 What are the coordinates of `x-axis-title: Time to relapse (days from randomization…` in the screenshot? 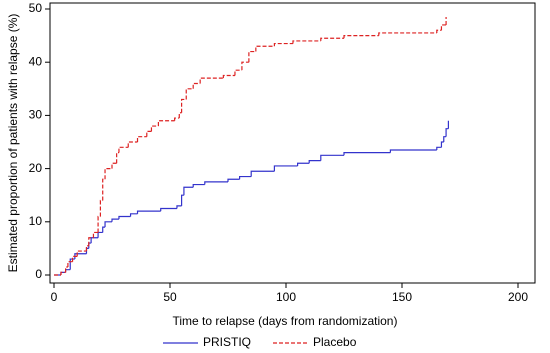 It's located at (285, 321).